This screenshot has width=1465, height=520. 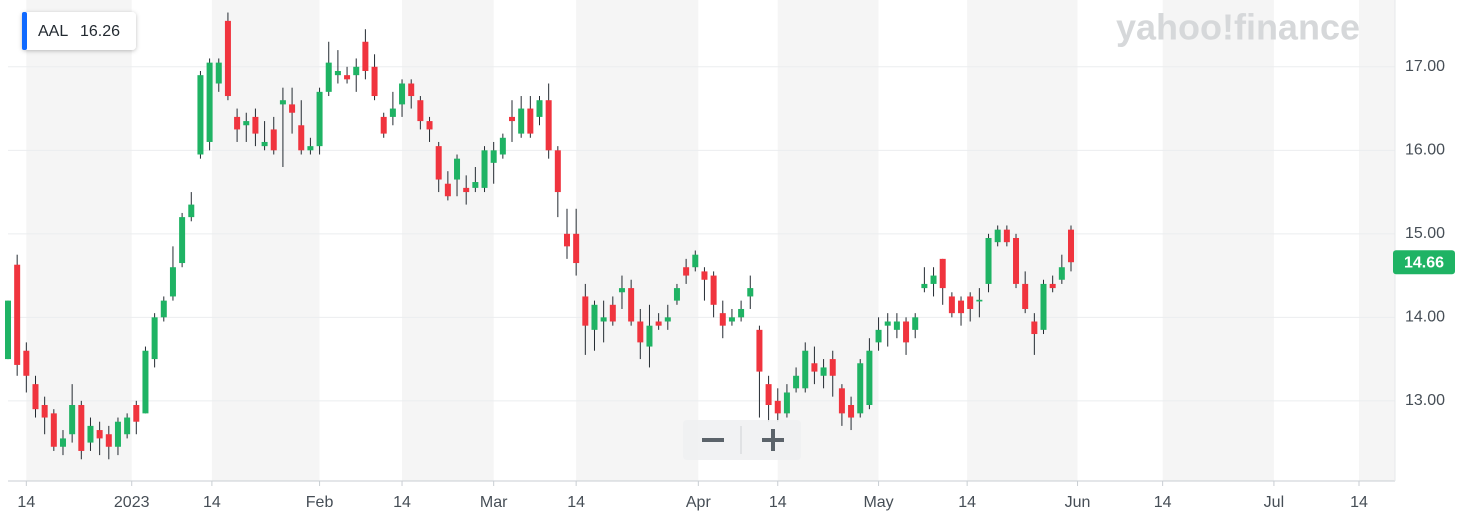 I want to click on zoom-in-button, so click(x=773, y=440).